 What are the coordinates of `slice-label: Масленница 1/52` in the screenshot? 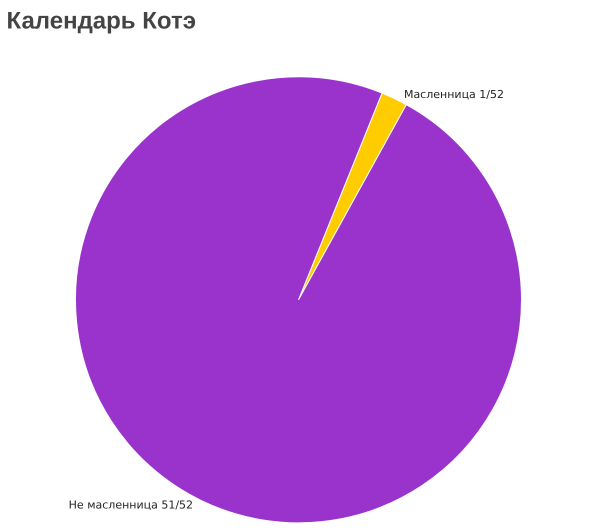 It's located at (454, 95).